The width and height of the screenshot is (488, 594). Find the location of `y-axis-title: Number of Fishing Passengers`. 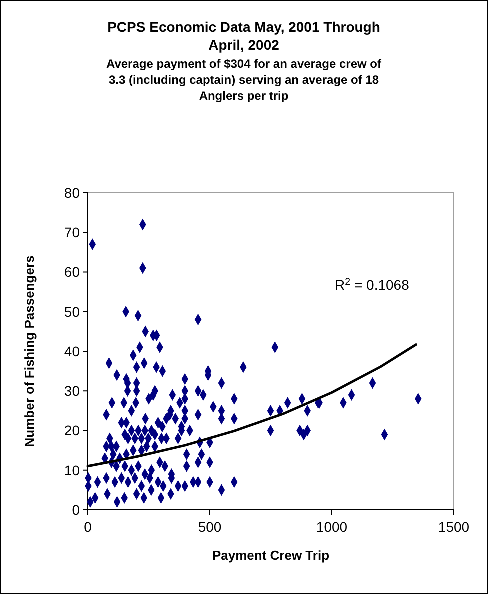

y-axis-title: Number of Fishing Passengers is located at coordinates (29, 352).